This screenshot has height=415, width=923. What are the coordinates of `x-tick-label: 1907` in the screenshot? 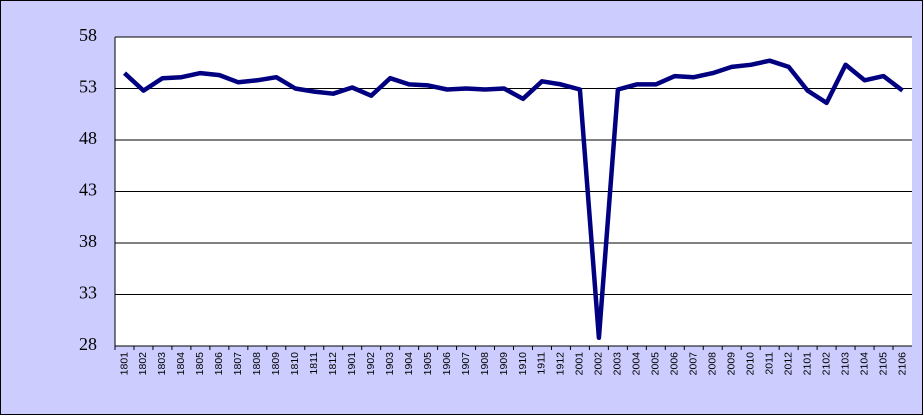 It's located at (466, 364).